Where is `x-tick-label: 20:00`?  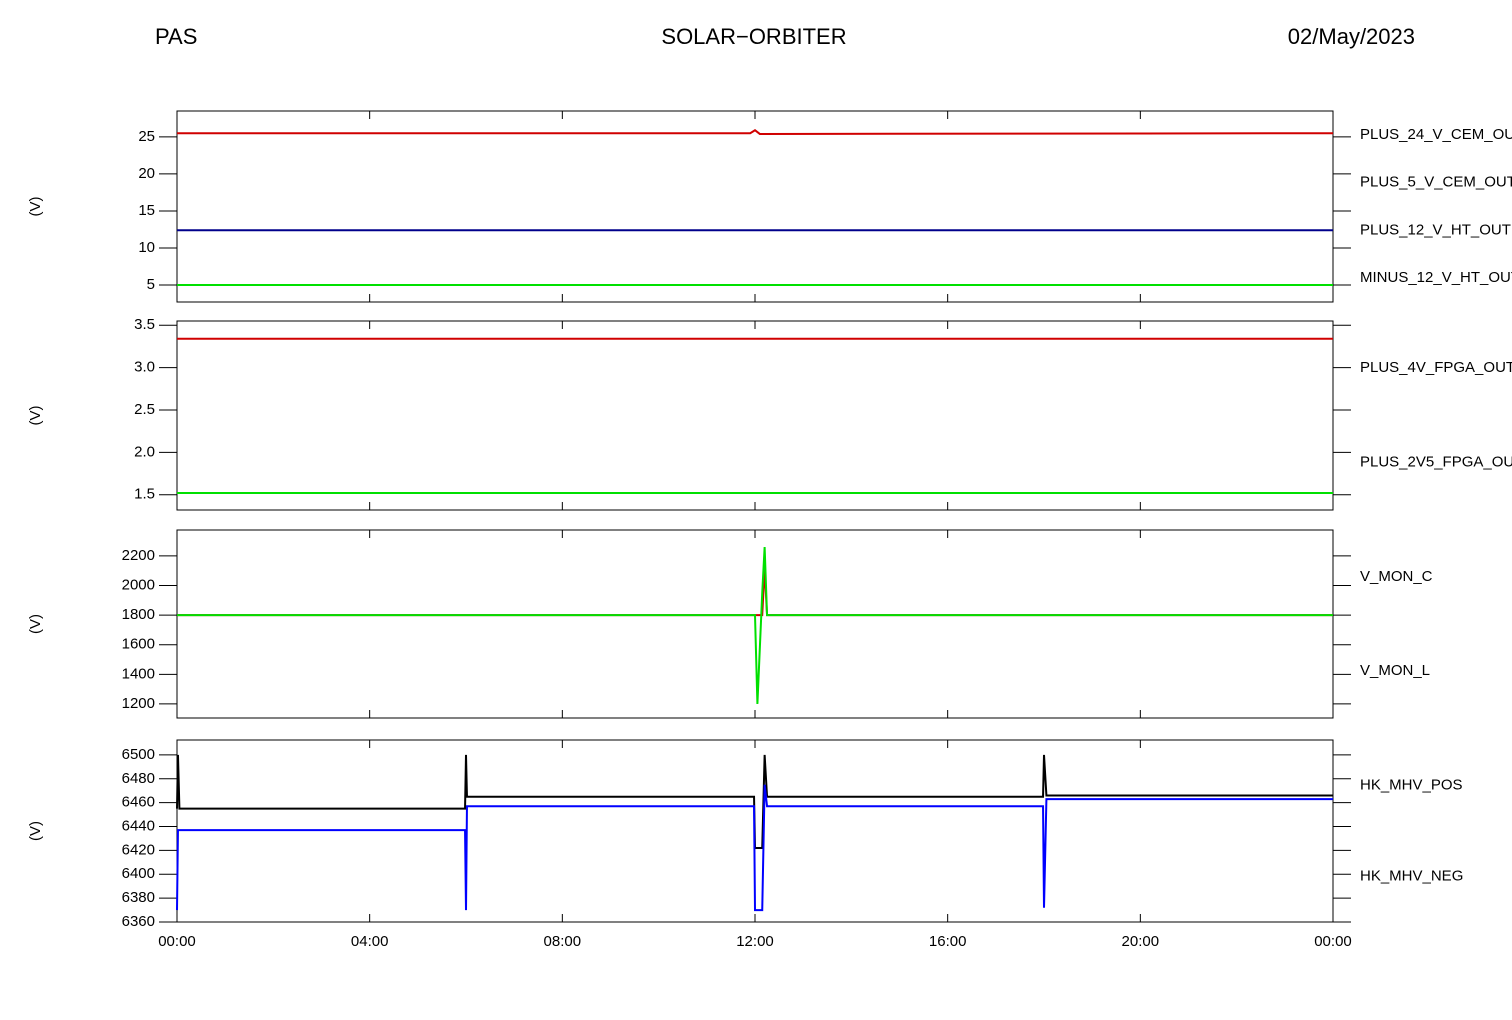 x-tick-label: 20:00 is located at coordinates (1141, 941).